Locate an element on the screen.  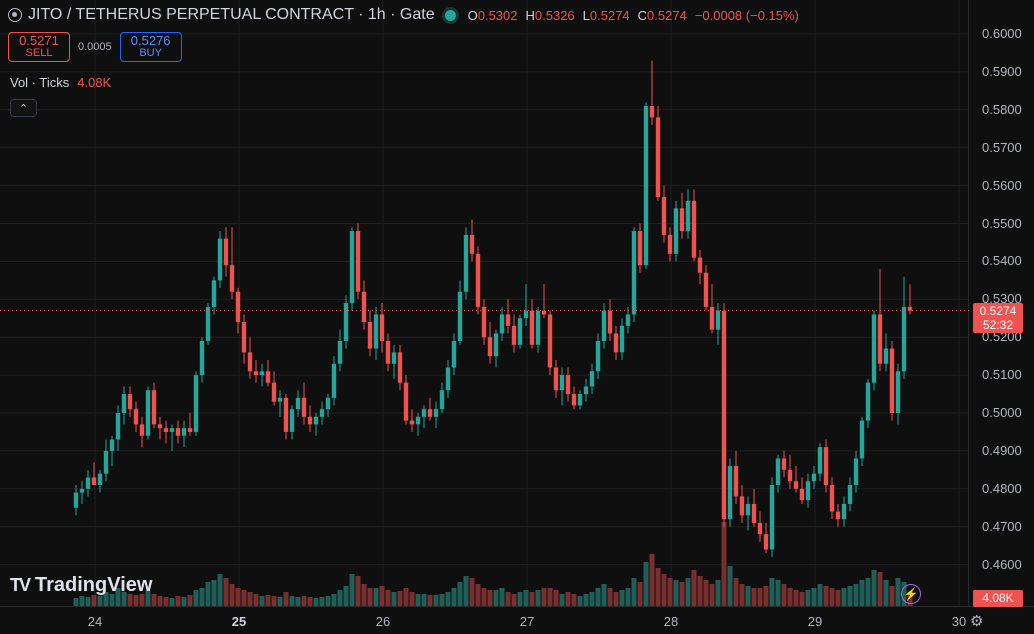
volume-value: 4.08K is located at coordinates (94, 82).